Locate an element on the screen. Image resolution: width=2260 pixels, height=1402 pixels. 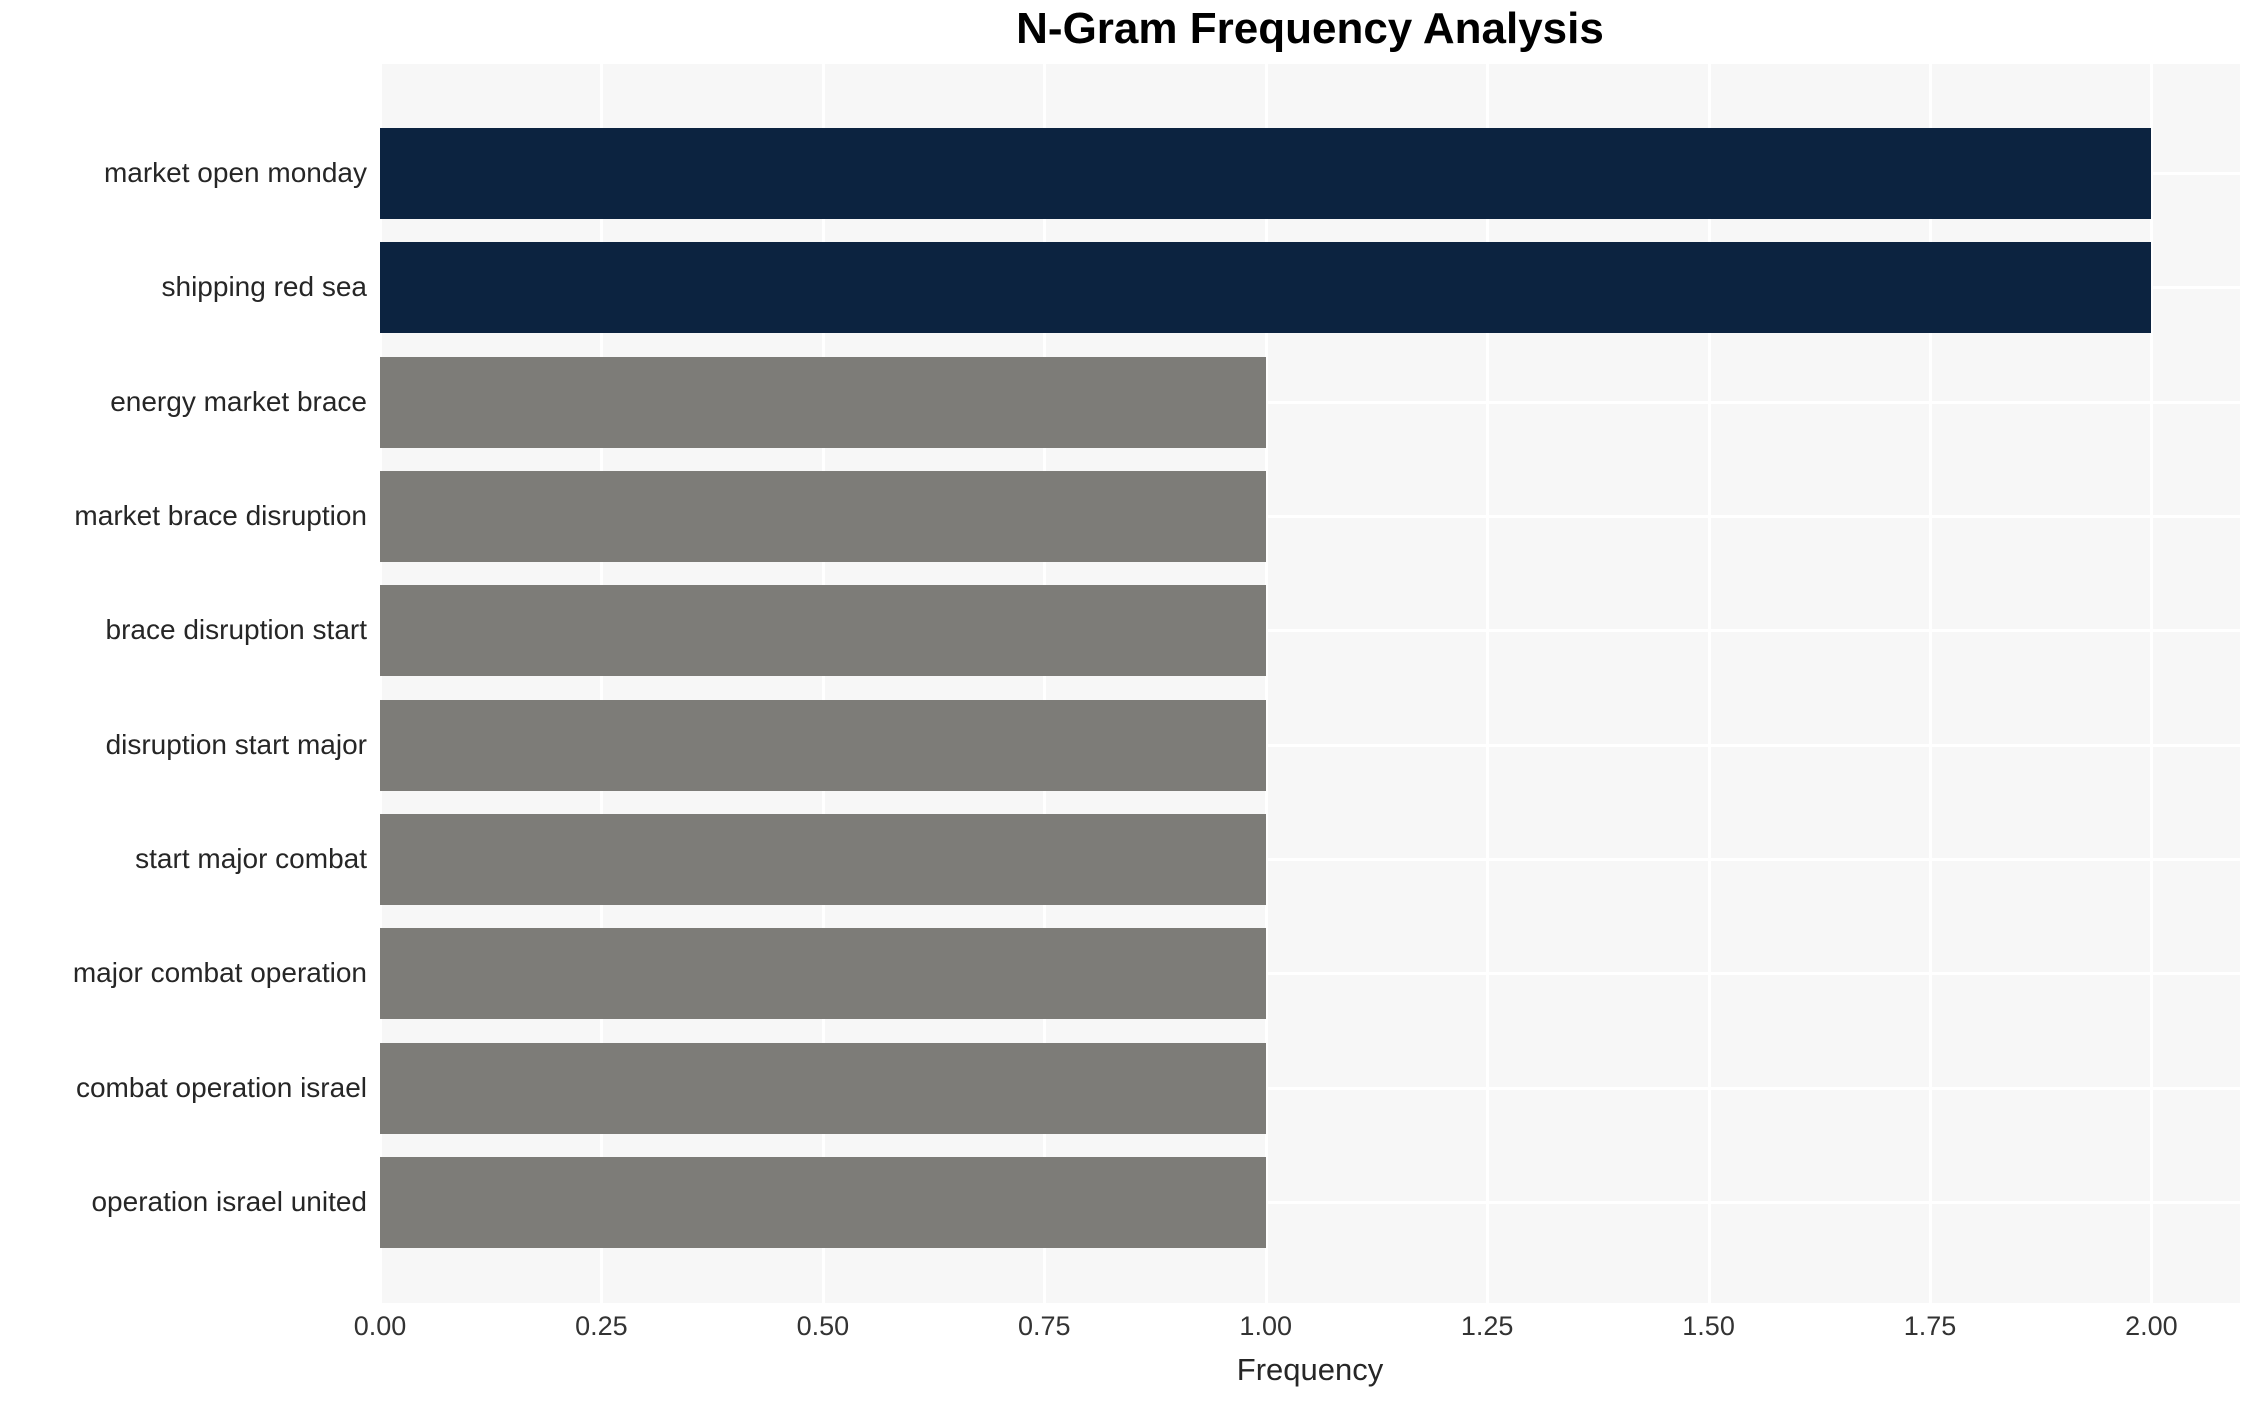
y-axis-category-label: energy market brace is located at coordinates (238, 401).